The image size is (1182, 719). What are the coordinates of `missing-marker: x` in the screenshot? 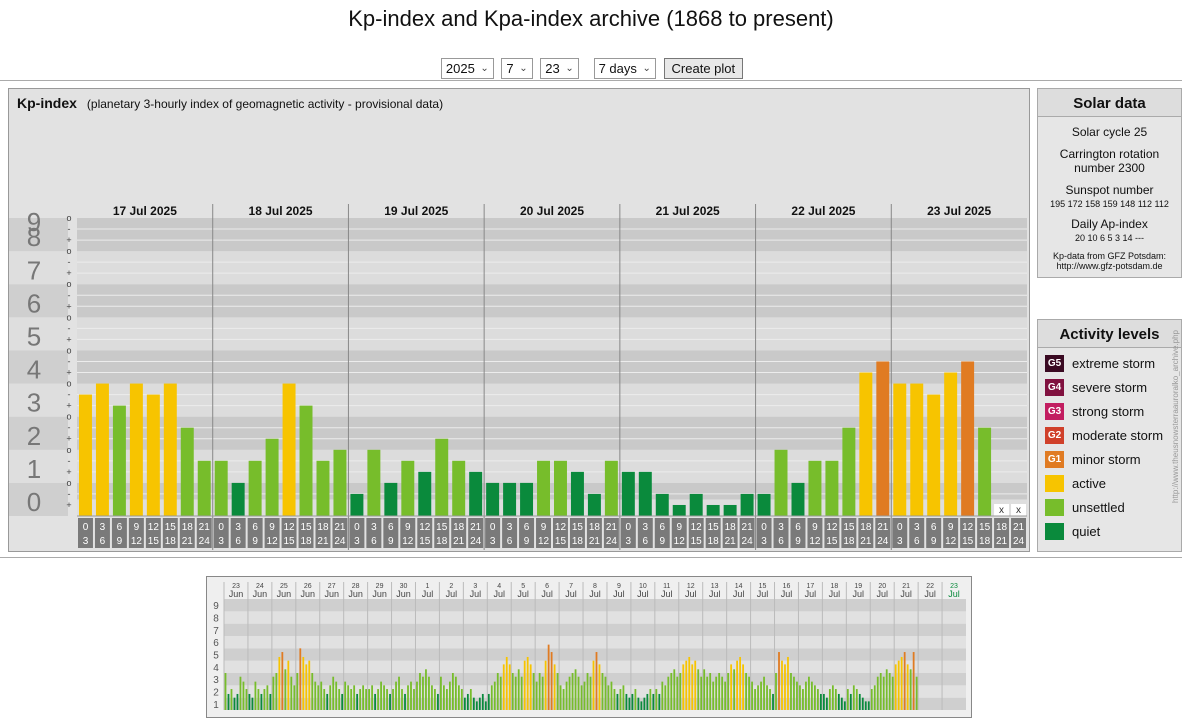 It's located at (1018, 510).